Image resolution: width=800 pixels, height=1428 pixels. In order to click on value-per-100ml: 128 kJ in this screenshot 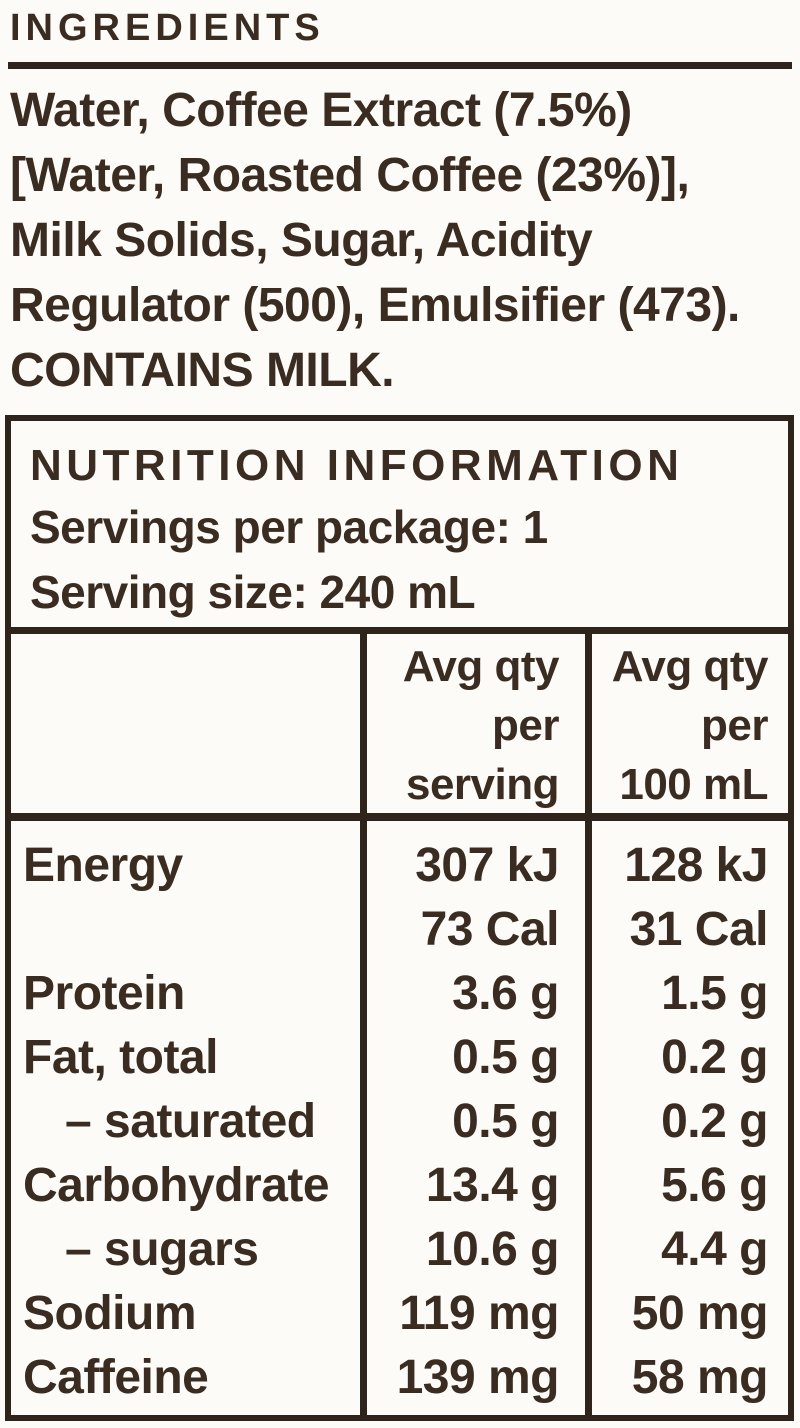, I will do `click(696, 865)`.